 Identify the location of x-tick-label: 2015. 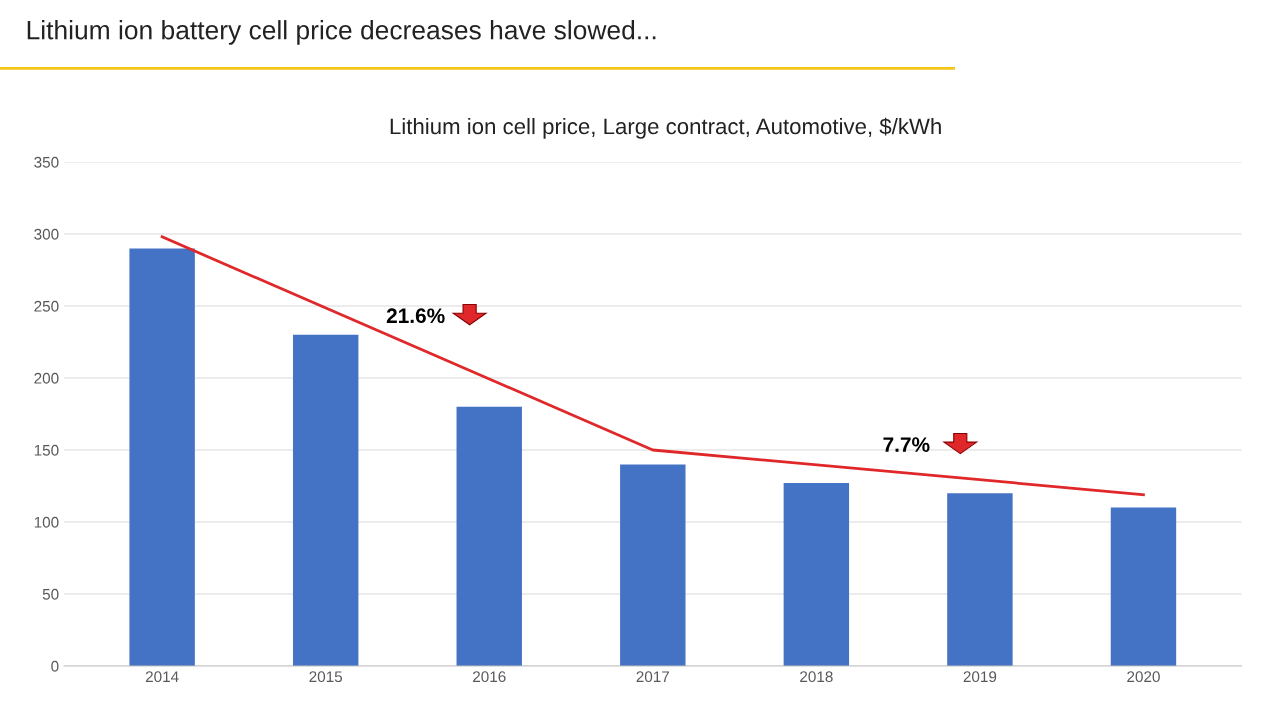
(326, 677).